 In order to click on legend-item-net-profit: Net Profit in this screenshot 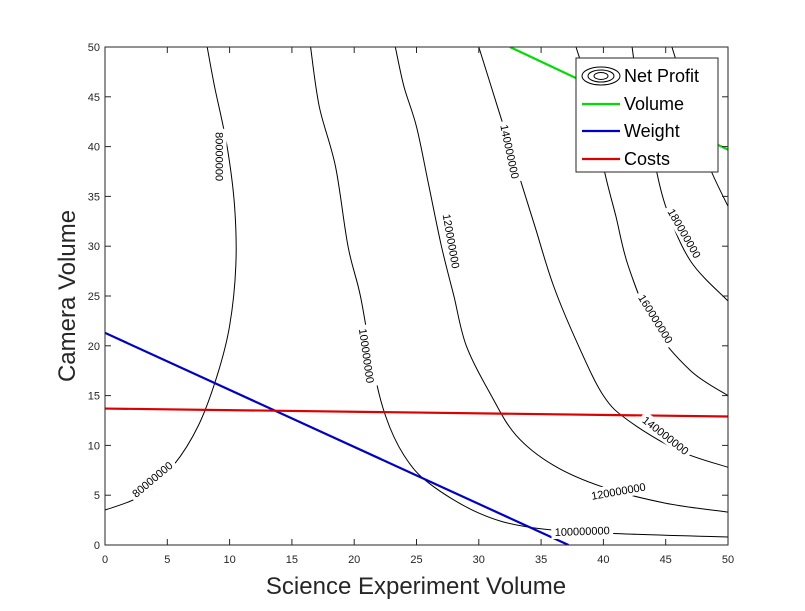, I will do `click(640, 76)`.